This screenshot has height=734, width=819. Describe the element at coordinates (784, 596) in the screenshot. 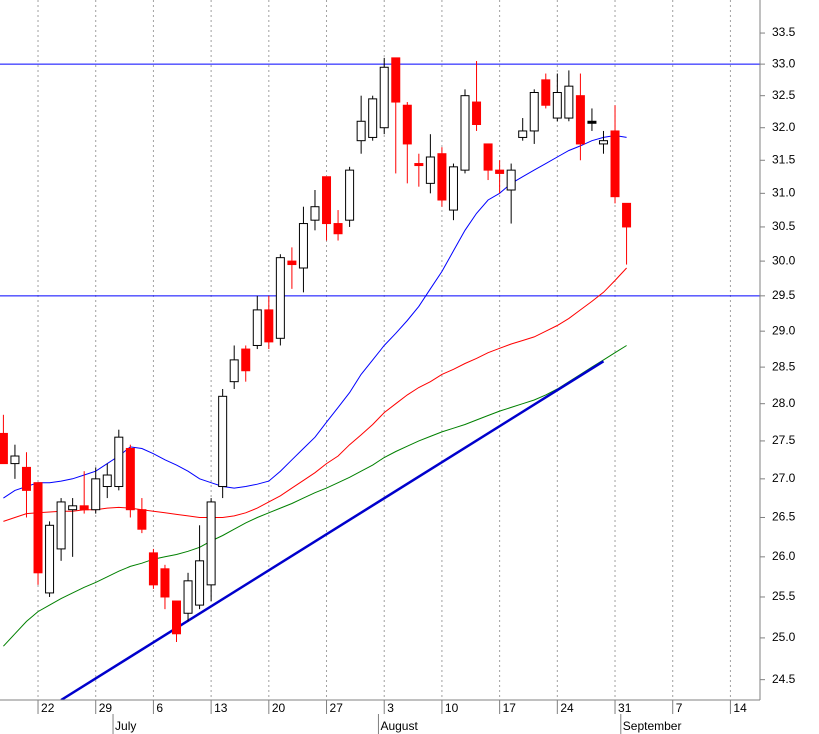

I see `y-tick-label: 25.5` at that location.